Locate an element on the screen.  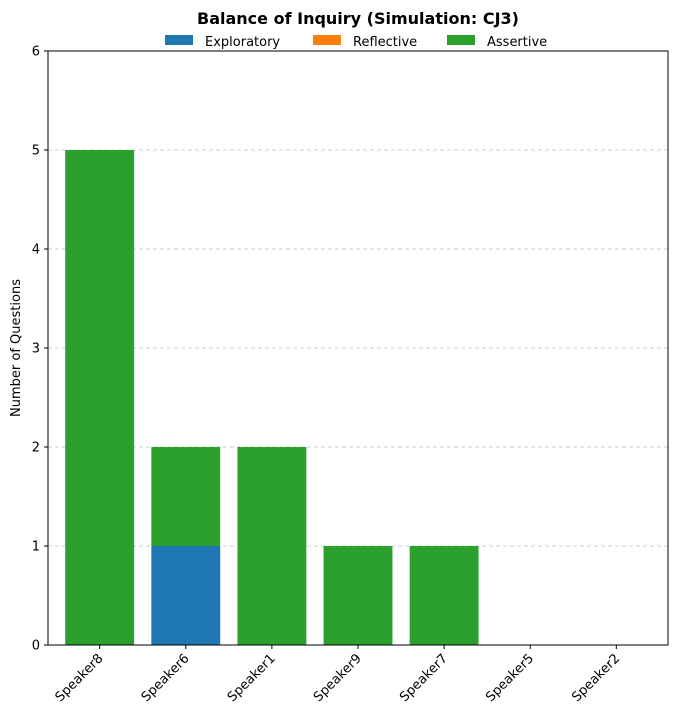
bar-exploratory-speaker6 is located at coordinates (186, 595).